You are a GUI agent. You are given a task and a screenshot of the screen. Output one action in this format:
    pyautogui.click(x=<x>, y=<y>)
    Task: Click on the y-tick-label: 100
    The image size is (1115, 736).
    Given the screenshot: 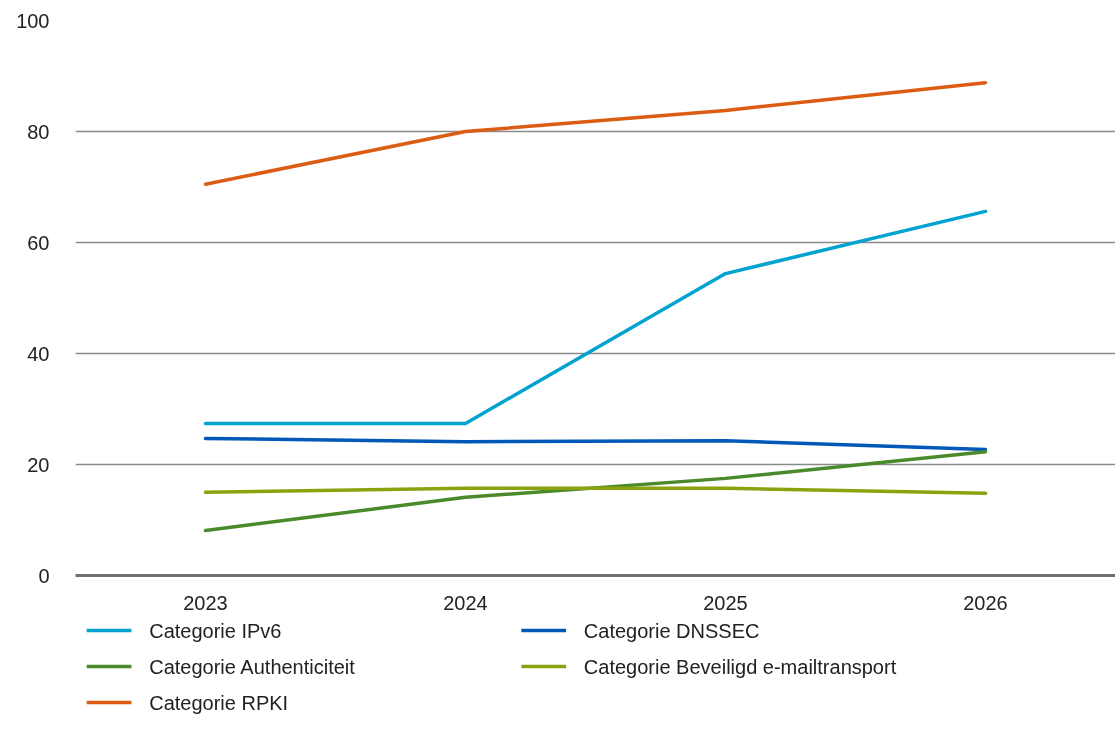 What is the action you would take?
    pyautogui.click(x=33, y=20)
    